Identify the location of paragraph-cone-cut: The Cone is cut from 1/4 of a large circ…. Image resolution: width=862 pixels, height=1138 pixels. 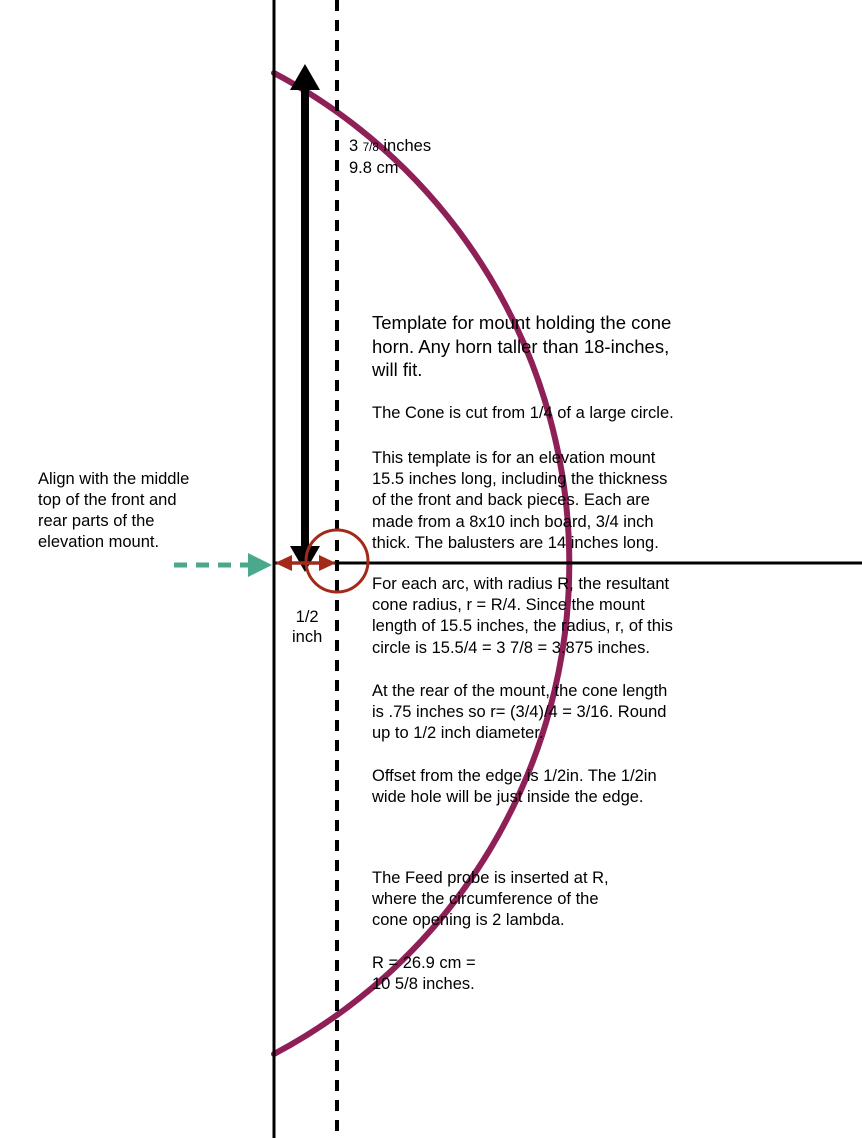
(523, 413).